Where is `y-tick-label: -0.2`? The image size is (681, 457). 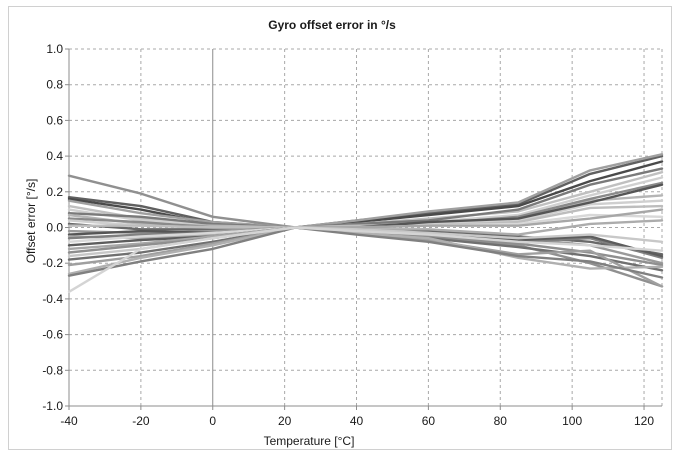
y-tick-label: -0.2 is located at coordinates (52, 263).